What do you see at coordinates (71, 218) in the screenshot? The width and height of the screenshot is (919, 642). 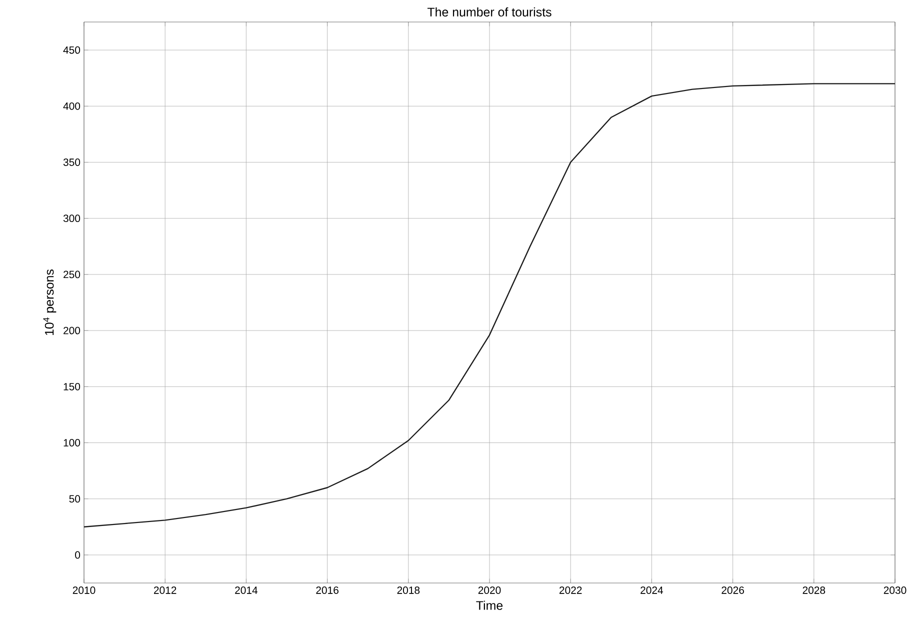 I see `y-tick-label: 300` at bounding box center [71, 218].